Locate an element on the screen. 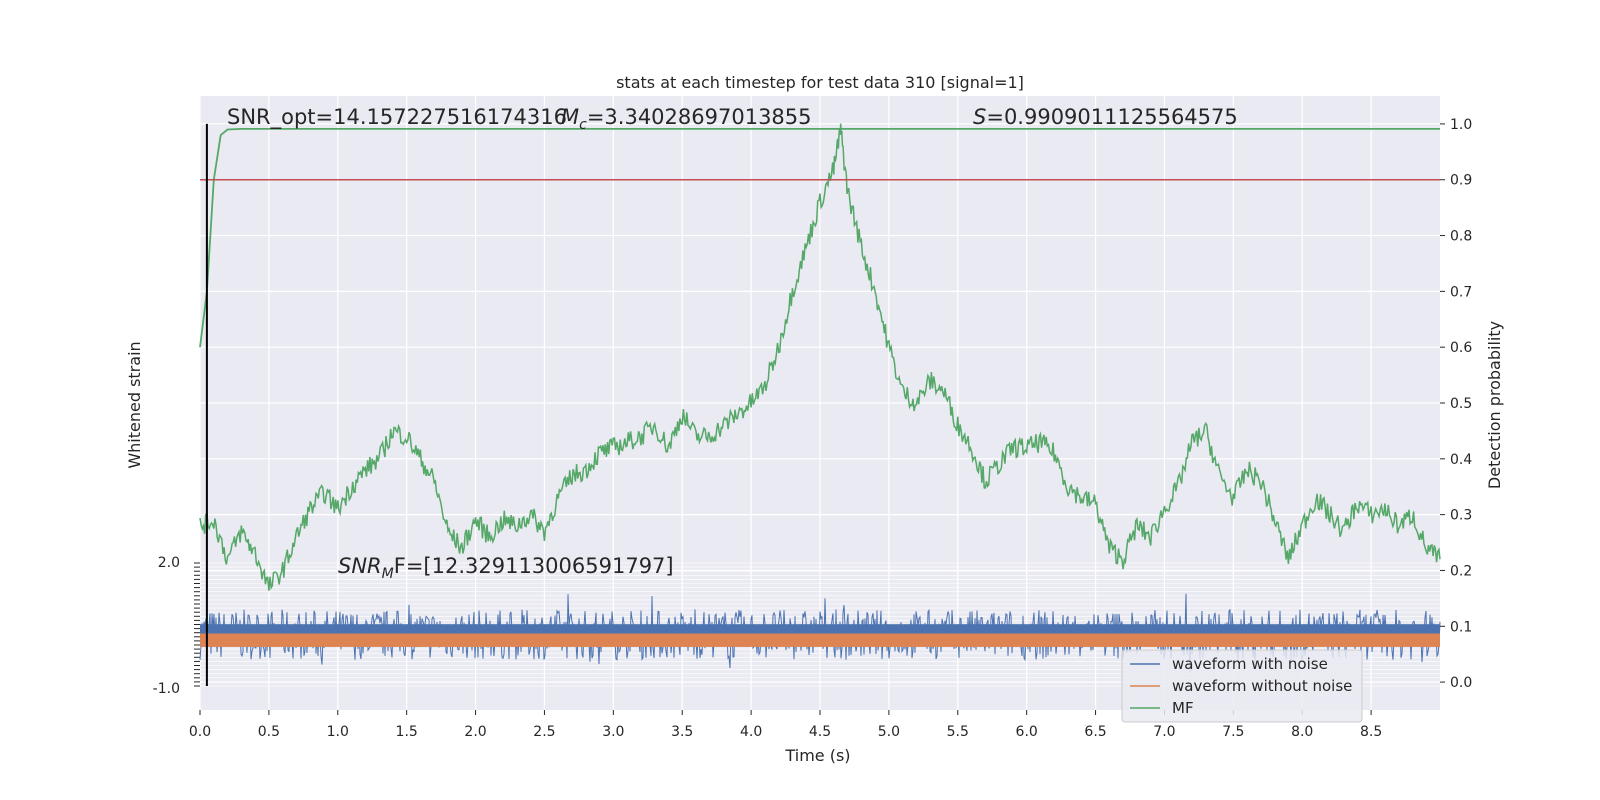  mc-subscript: c is located at coordinates (583, 125).